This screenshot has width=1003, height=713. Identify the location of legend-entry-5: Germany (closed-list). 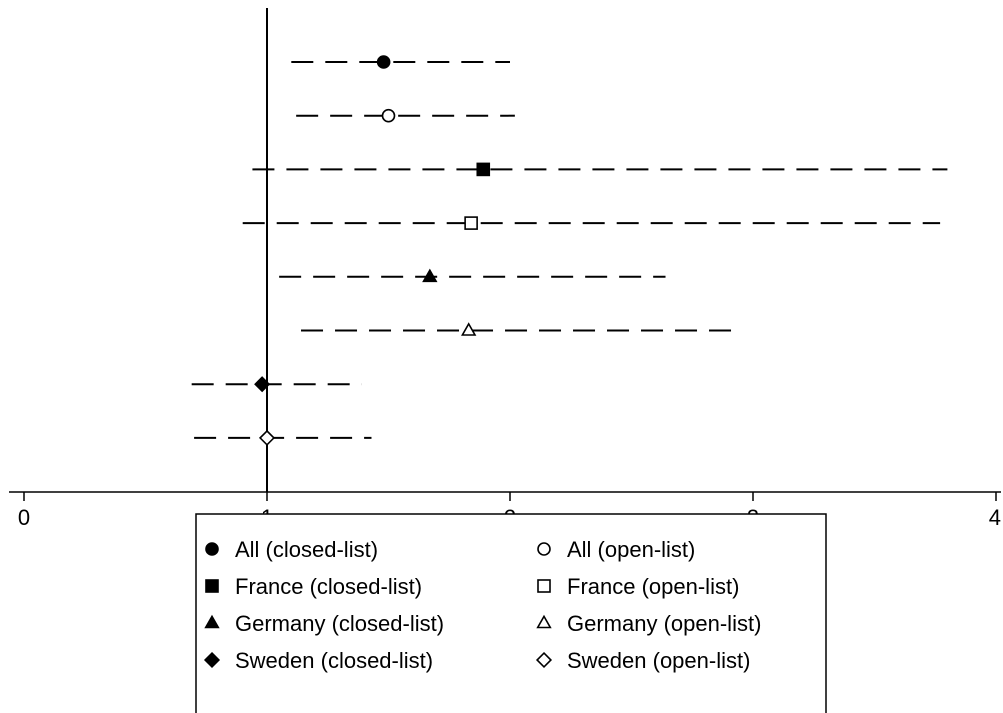
(339, 623).